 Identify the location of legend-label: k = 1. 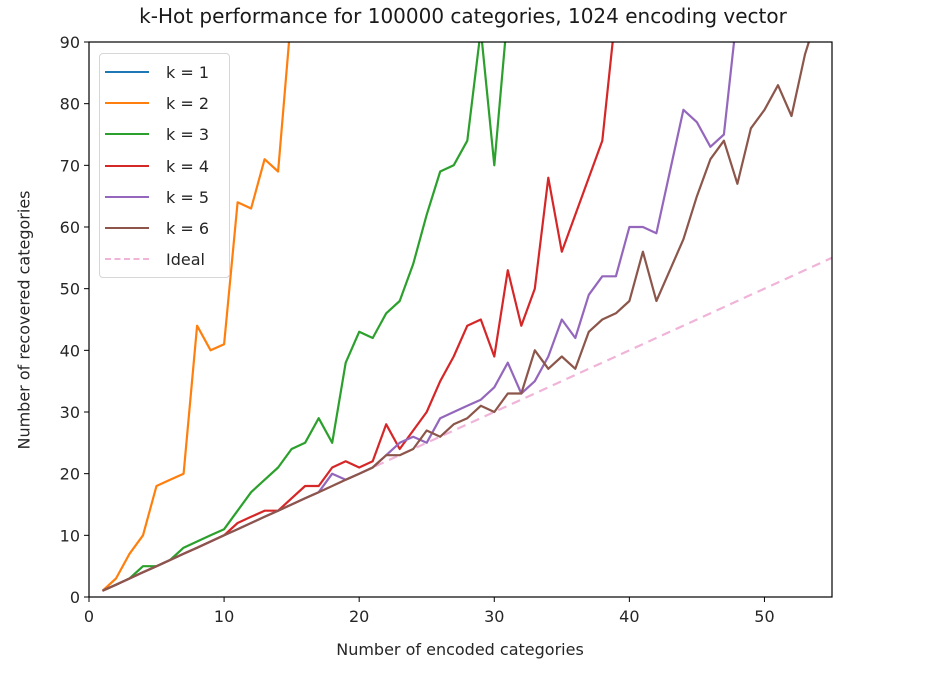
(188, 72).